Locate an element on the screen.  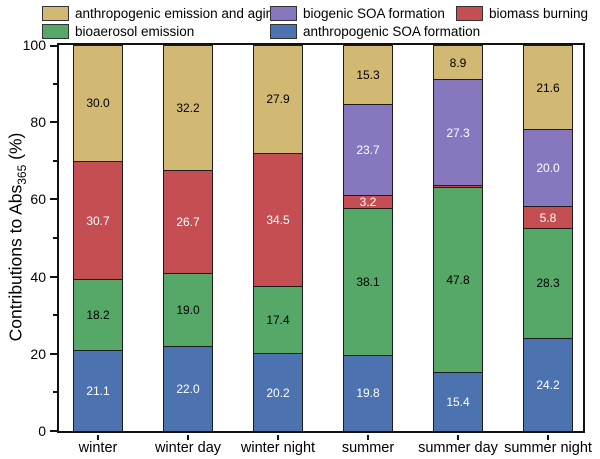
bar-summer-night: 24.2 28.3 5.8 20.0 21.6 is located at coordinates (548, 238).